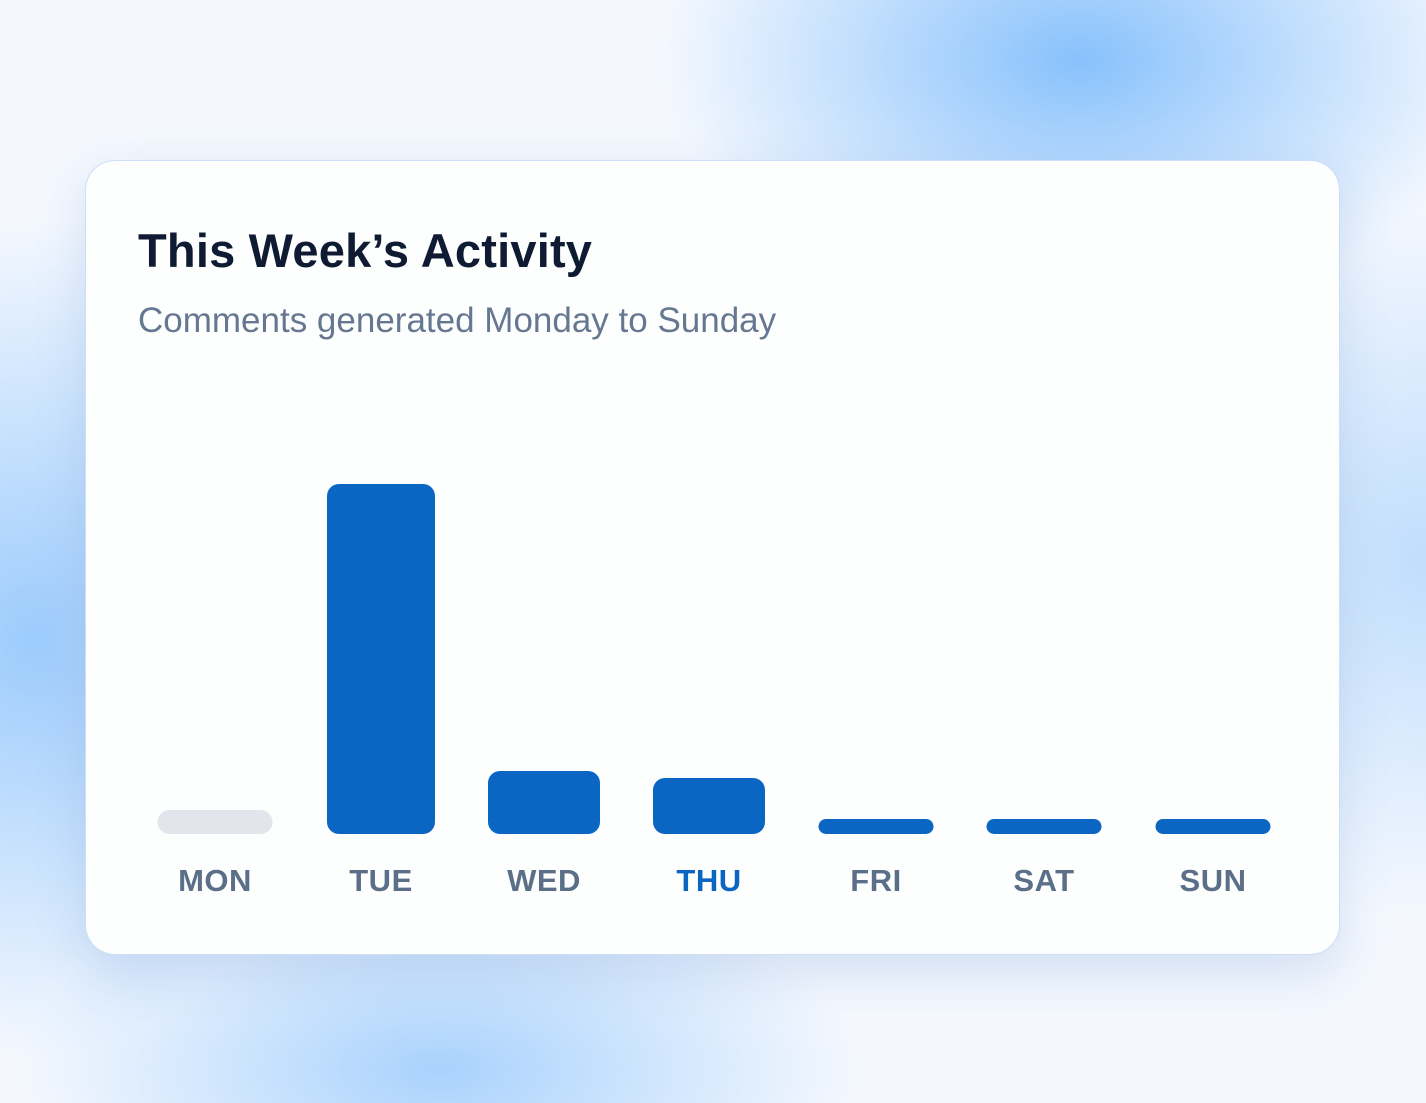  What do you see at coordinates (1044, 826) in the screenshot?
I see `bar-sat` at bounding box center [1044, 826].